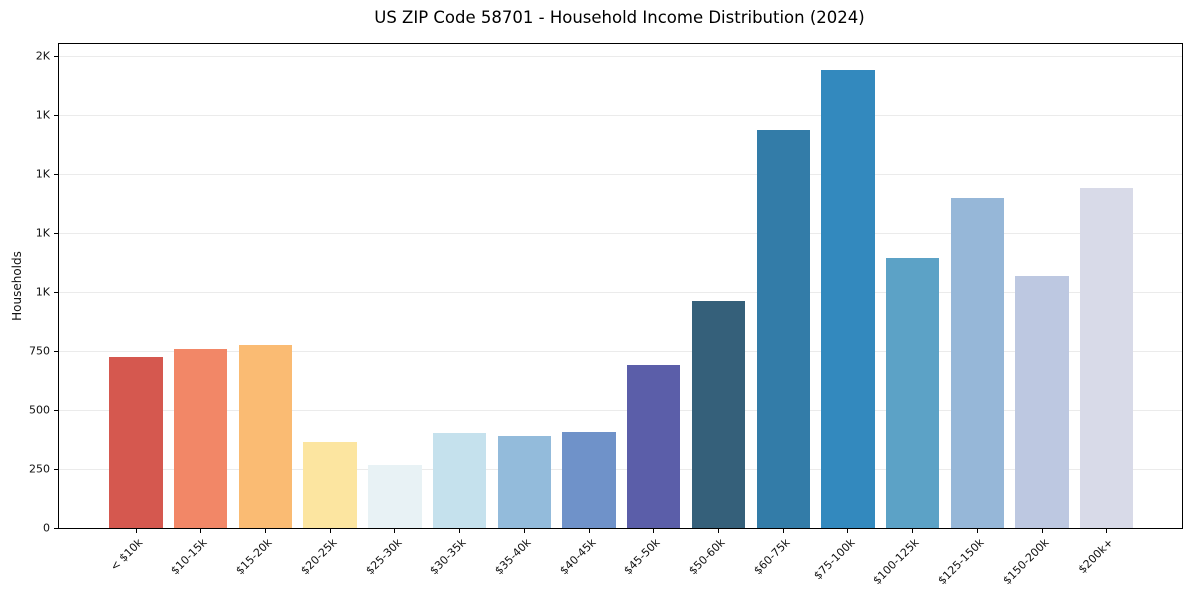 Image resolution: width=1189 pixels, height=590 pixels. What do you see at coordinates (783, 329) in the screenshot?
I see `bar-$60-75k` at bounding box center [783, 329].